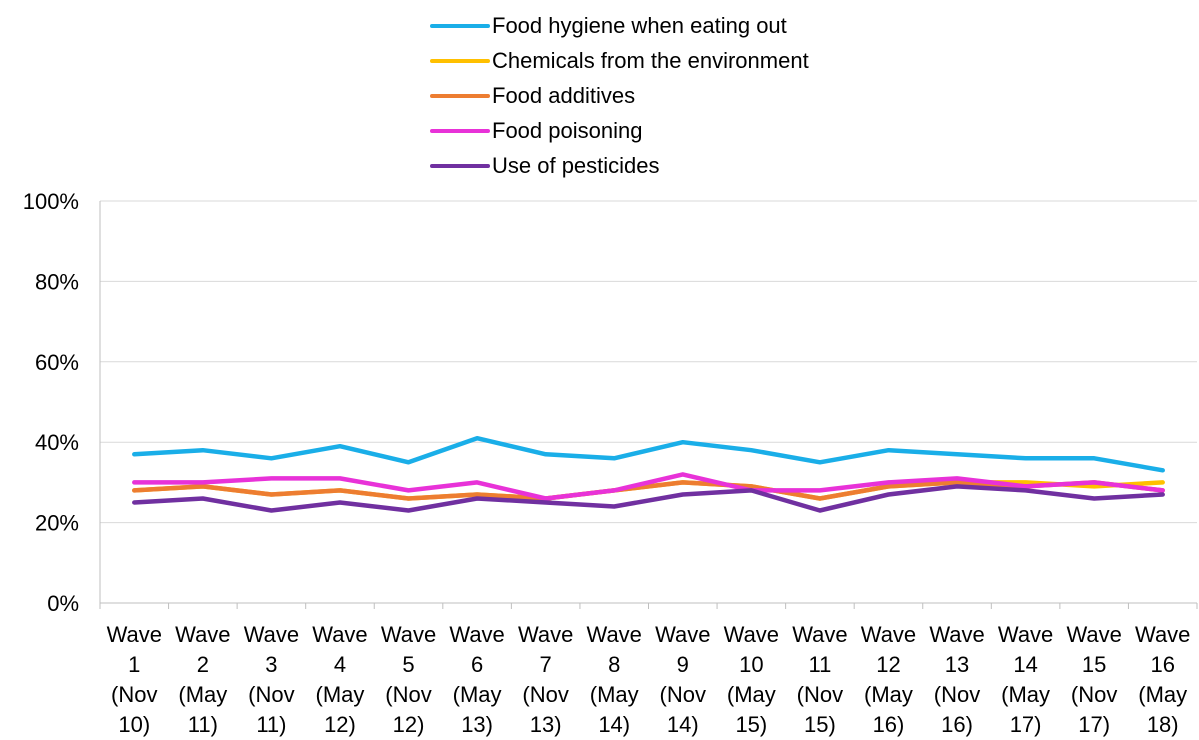  Describe the element at coordinates (888, 679) in the screenshot. I see `x-tick-label: Wave 12 (May 16)` at that location.